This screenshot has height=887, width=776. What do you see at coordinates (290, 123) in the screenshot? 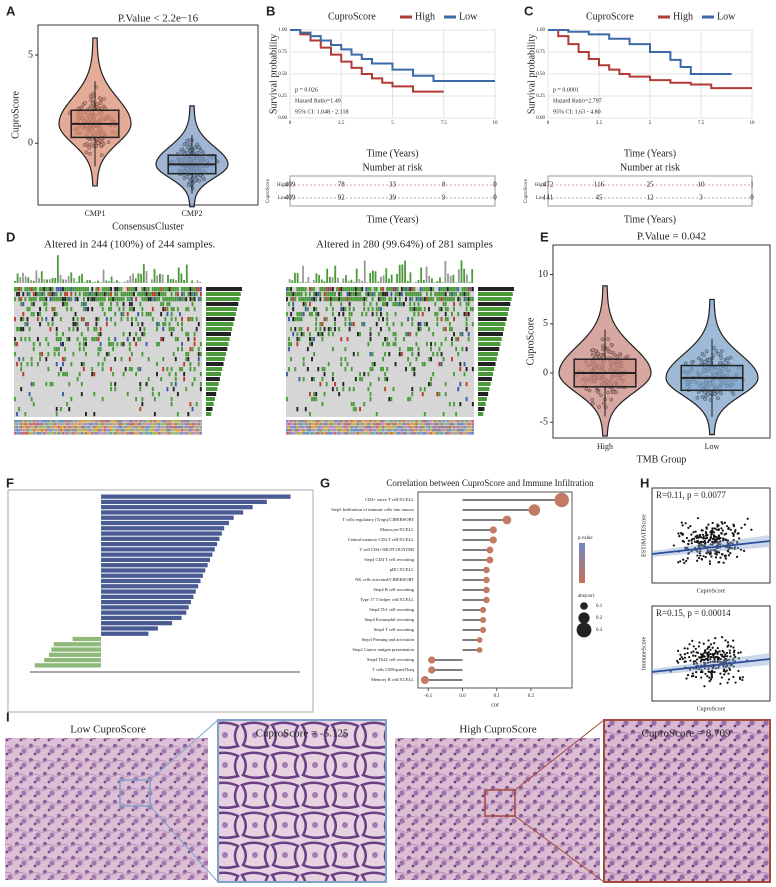
I see `x-tick-label: 0` at bounding box center [290, 123].